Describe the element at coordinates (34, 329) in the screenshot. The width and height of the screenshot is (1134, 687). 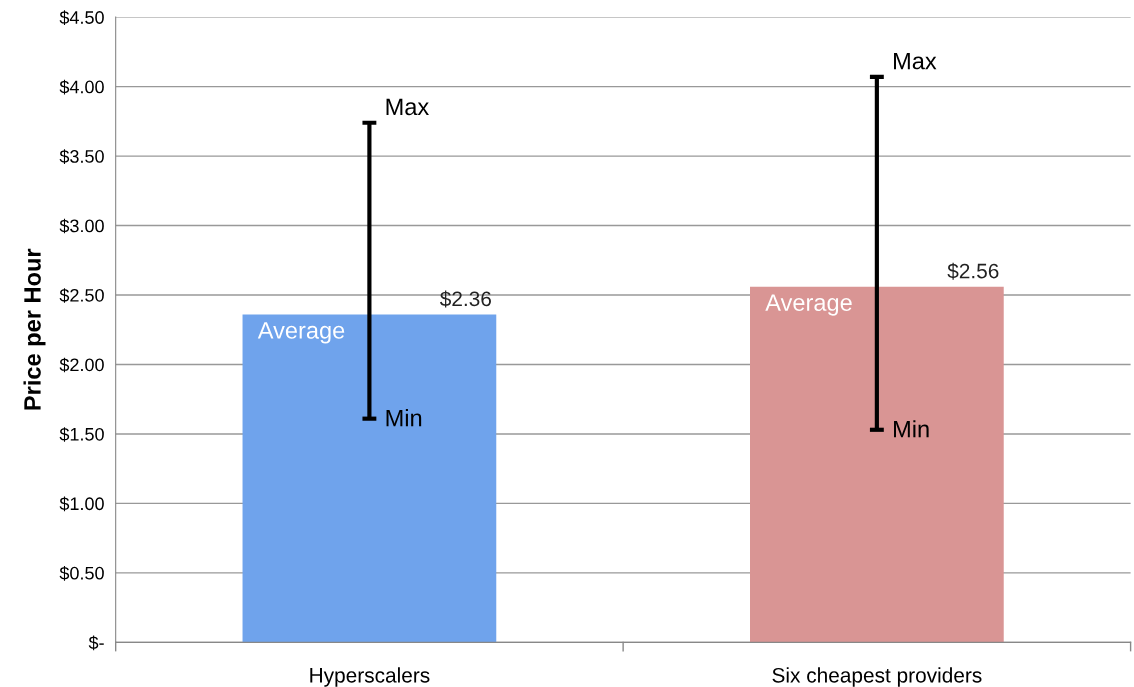
I see `y-axis-title: Price per Hour` at that location.